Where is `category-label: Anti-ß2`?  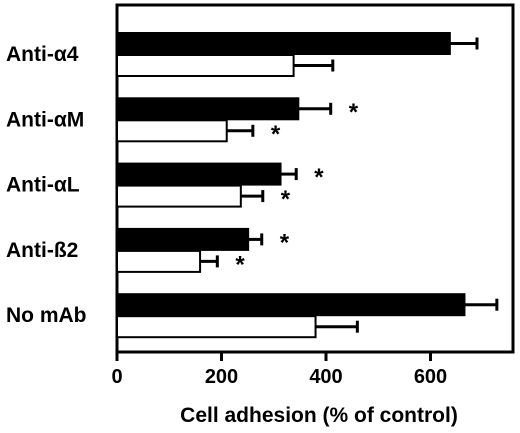
category-label: Anti-ß2 is located at coordinates (42, 250).